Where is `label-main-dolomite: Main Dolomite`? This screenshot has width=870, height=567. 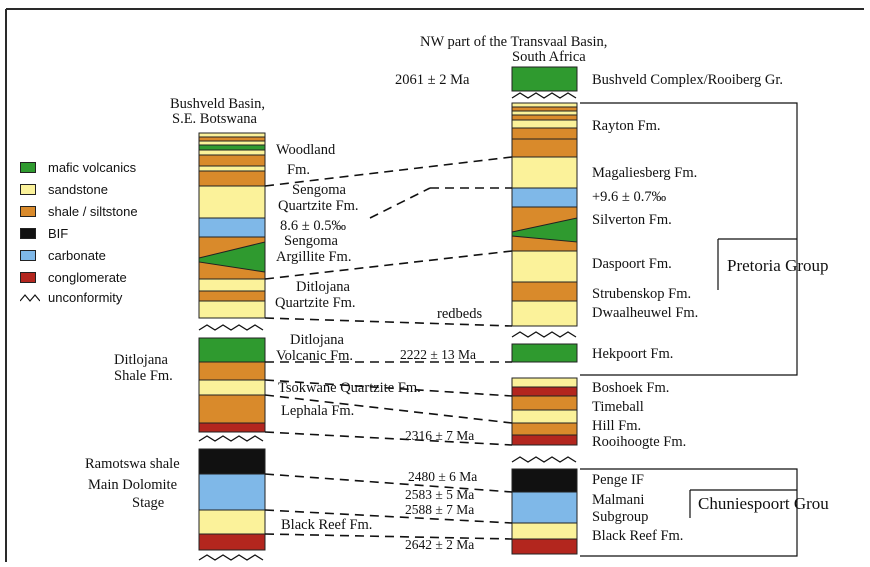 label-main-dolomite: Main Dolomite is located at coordinates (133, 485).